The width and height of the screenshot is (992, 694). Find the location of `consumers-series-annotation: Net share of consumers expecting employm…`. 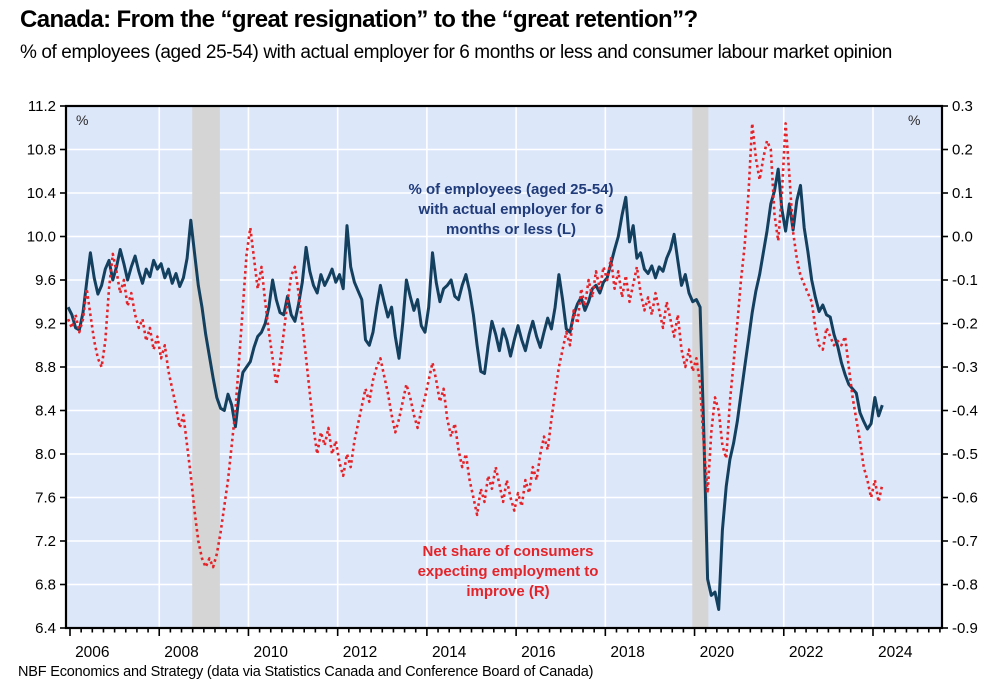

consumers-series-annotation: Net share of consumers expecting employm… is located at coordinates (508, 571).